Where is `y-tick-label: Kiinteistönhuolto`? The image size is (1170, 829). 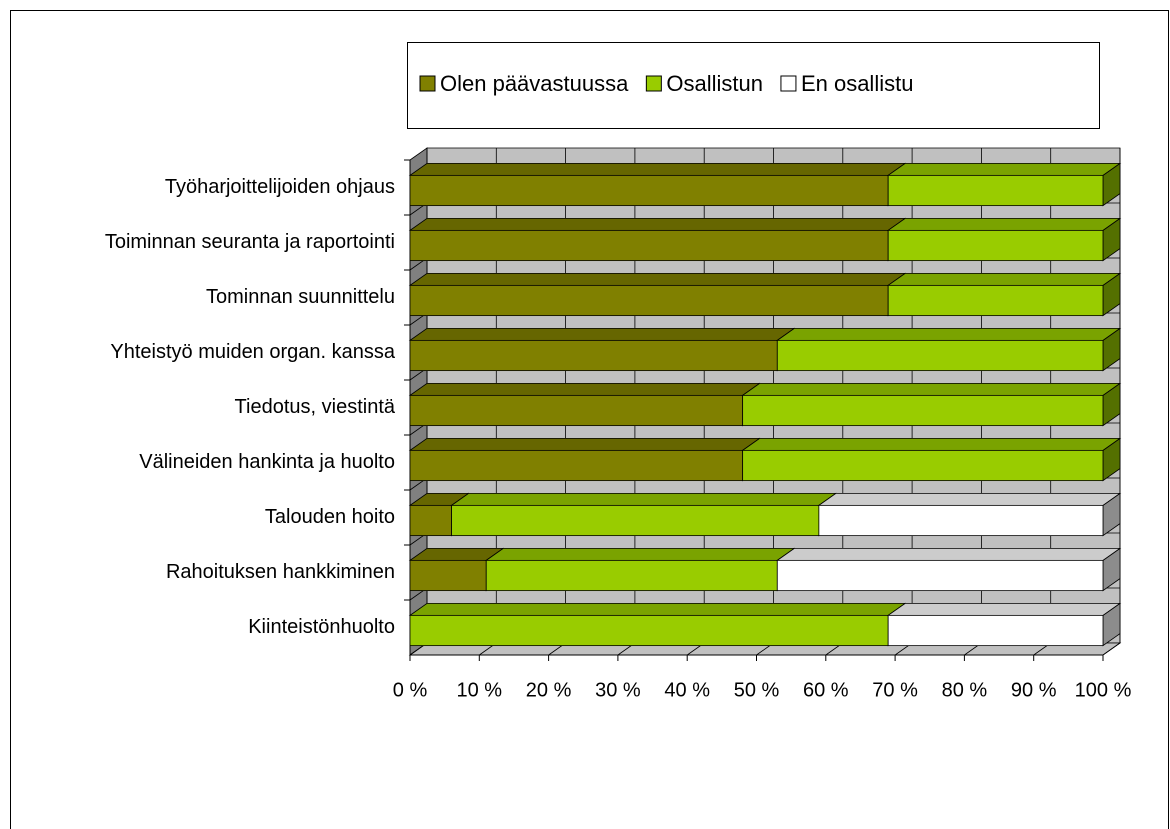 y-tick-label: Kiinteistönhuolto is located at coordinates (321, 627).